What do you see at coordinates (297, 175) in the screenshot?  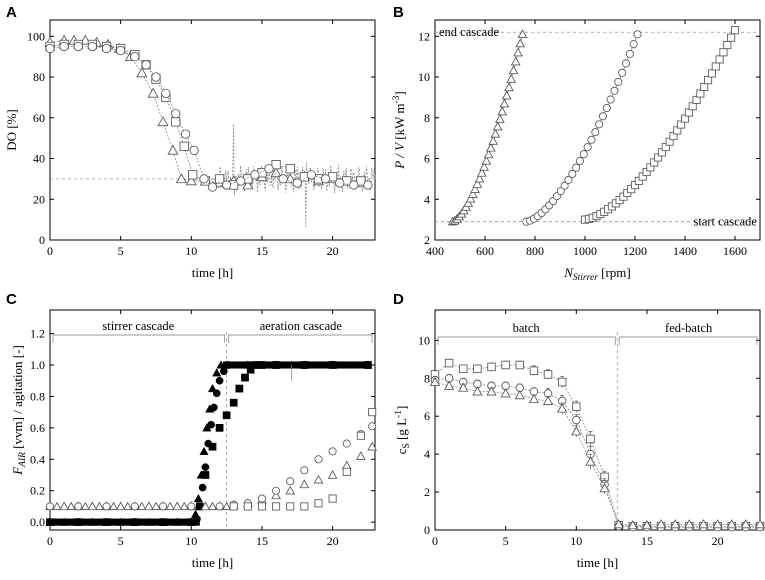 I see `do-noise-trace` at bounding box center [297, 175].